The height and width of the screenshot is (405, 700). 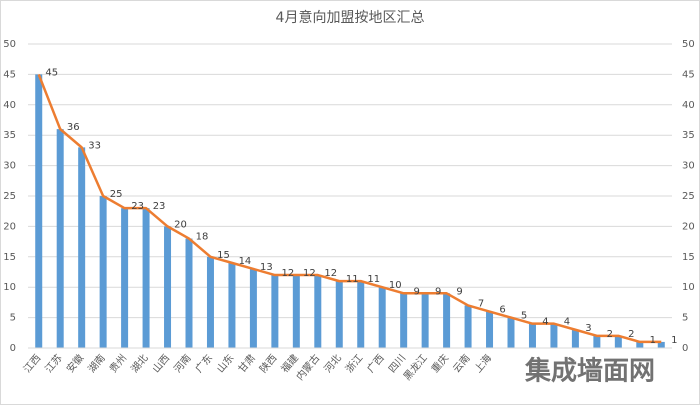 I want to click on y2-tick-label: 45, so click(x=688, y=74).